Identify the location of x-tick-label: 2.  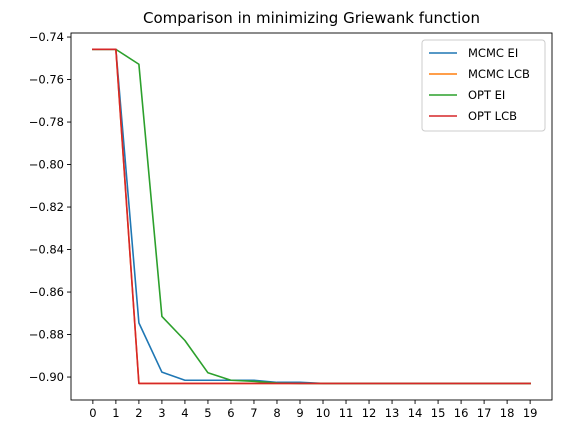
(138, 413).